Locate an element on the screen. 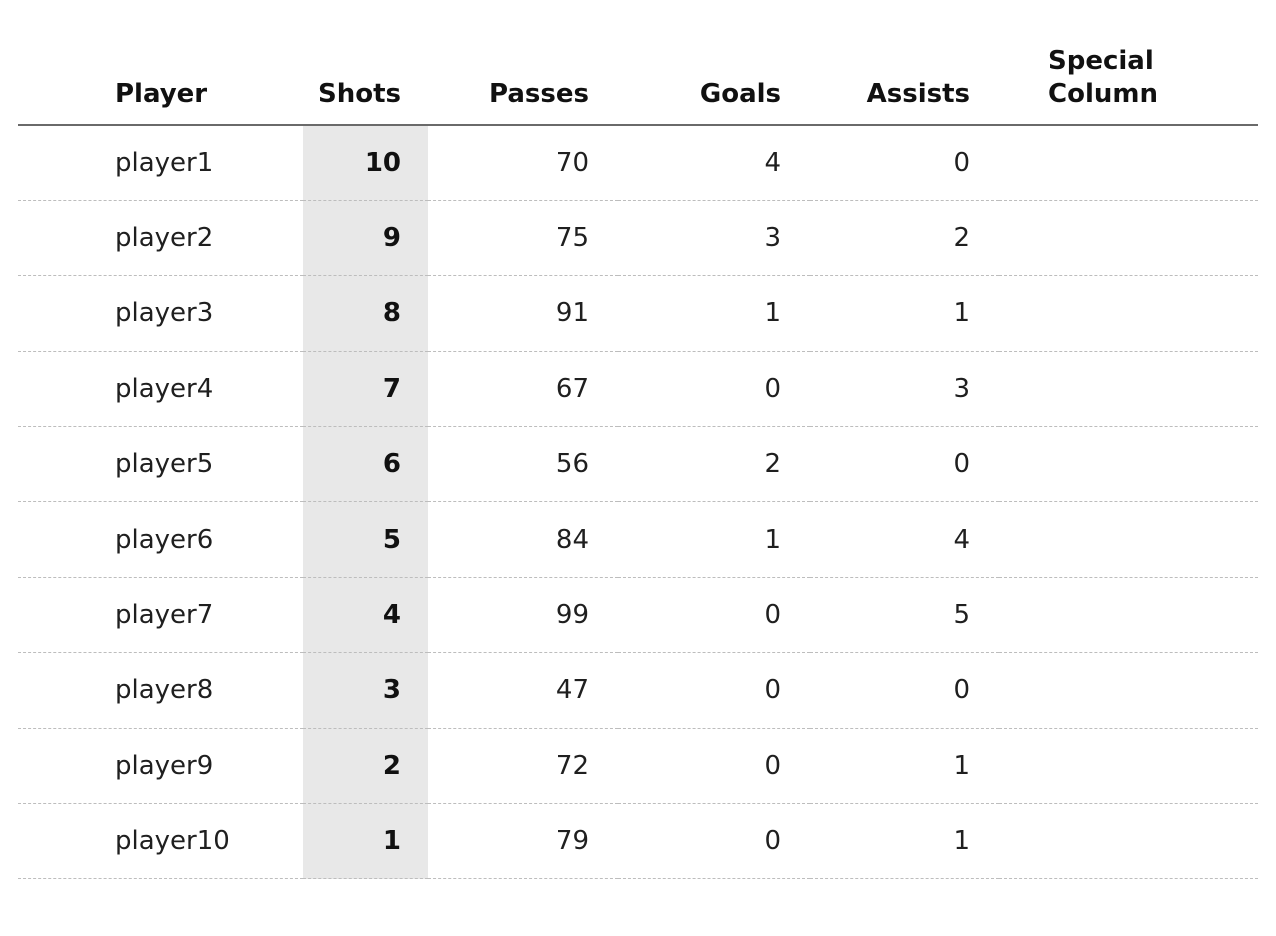  cell-player: player3 is located at coordinates (160, 313).